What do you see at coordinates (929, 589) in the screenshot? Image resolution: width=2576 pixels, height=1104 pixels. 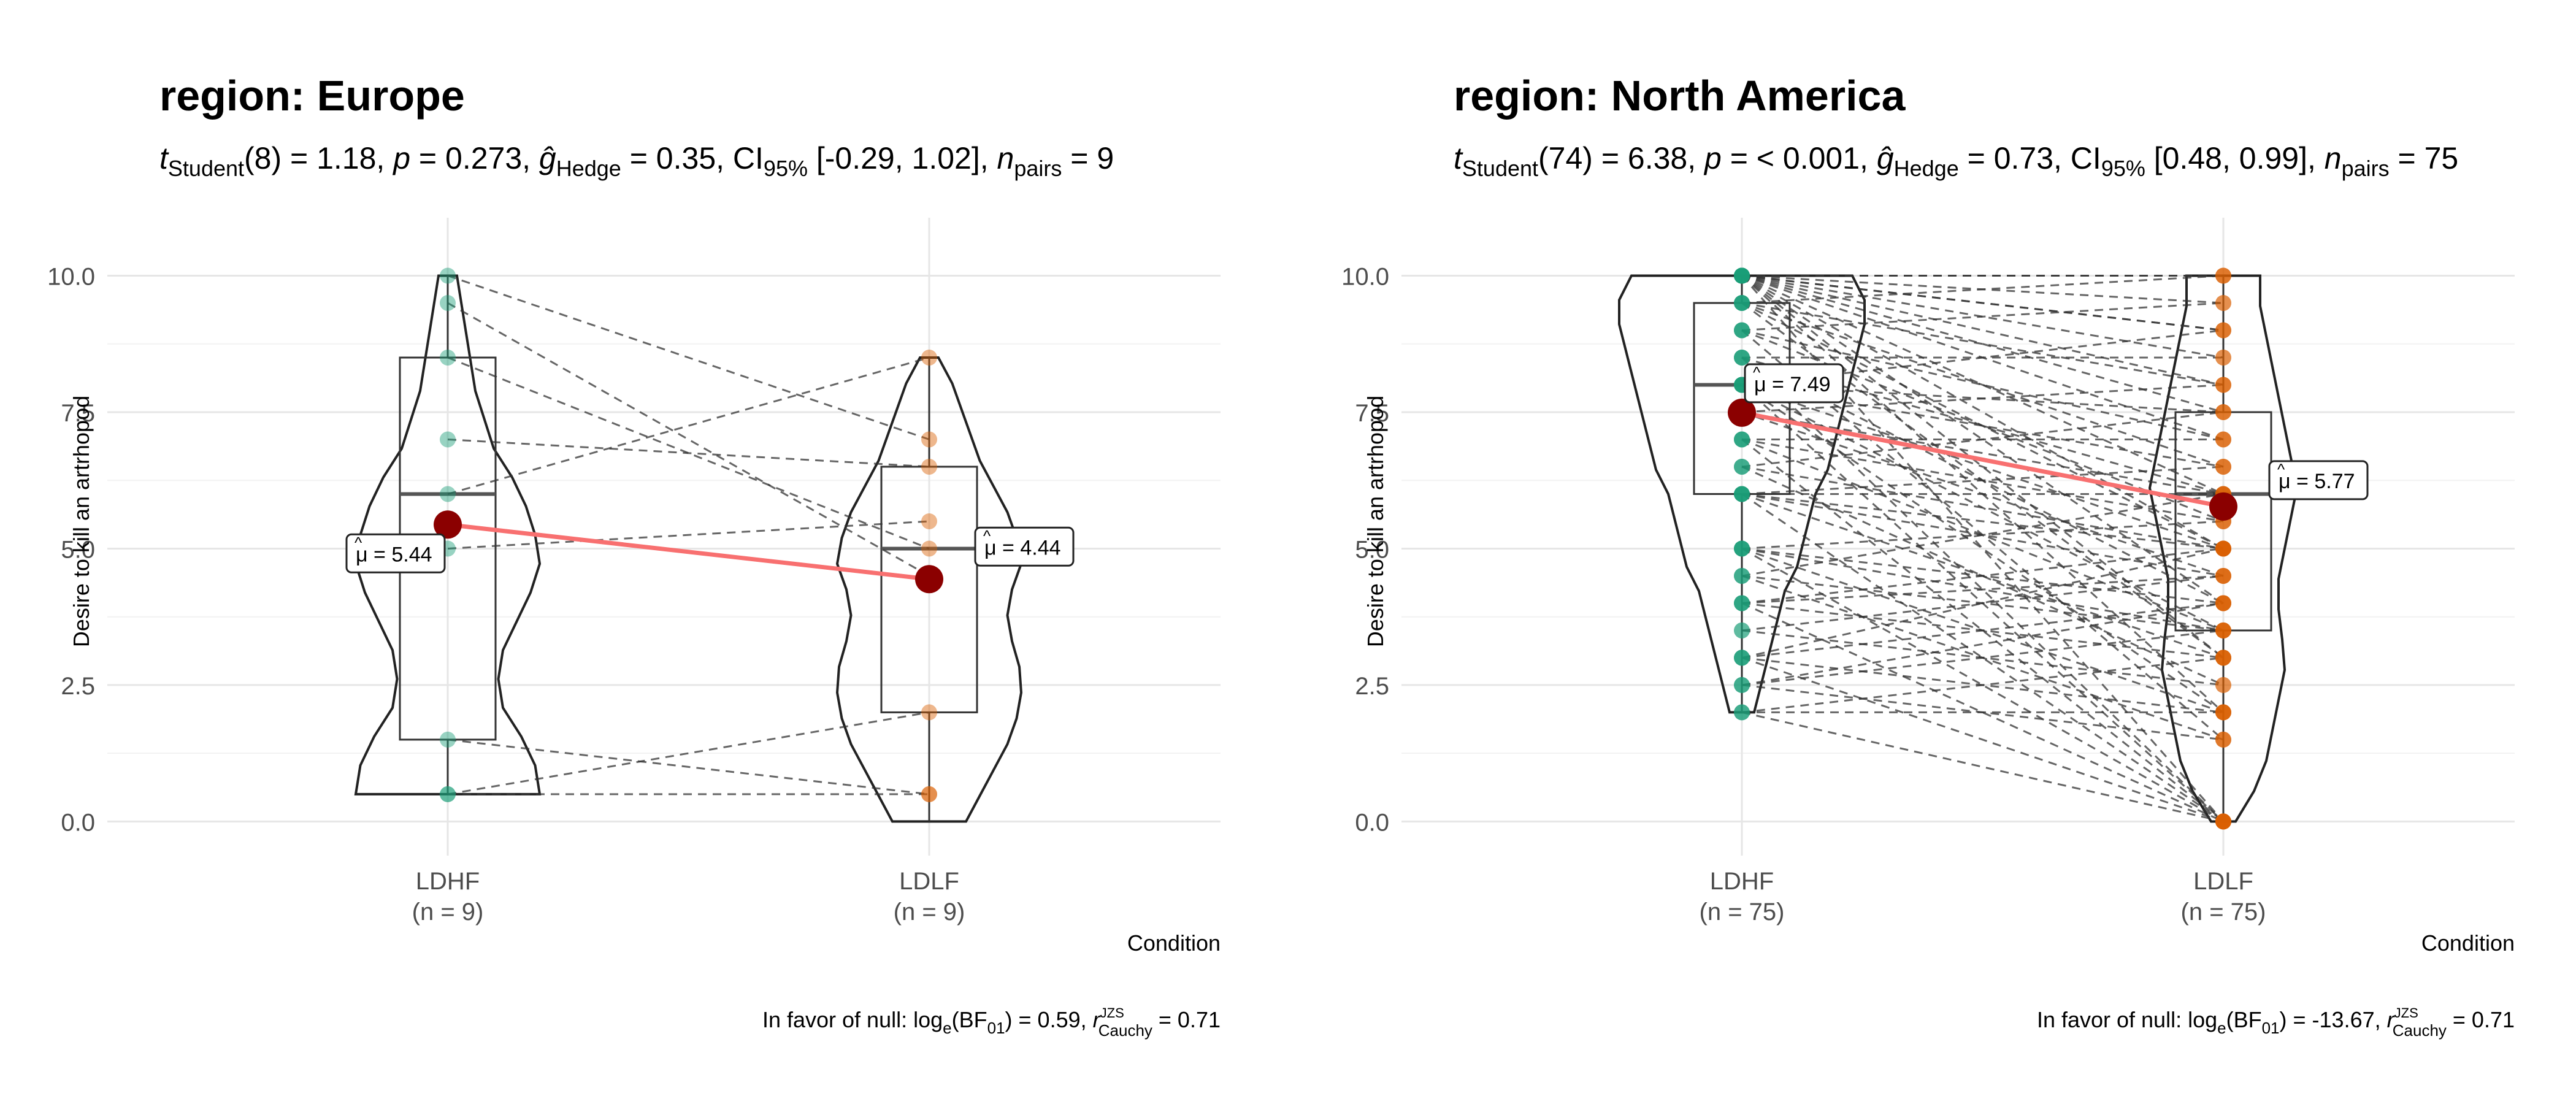 I see `violin-LDLF` at bounding box center [929, 589].